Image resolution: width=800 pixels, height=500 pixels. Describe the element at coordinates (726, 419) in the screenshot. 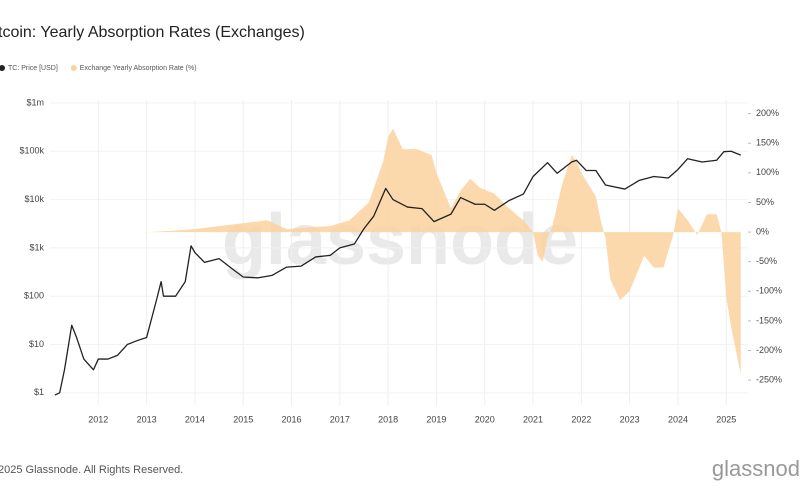

I see `x-tick-label: 2025` at that location.